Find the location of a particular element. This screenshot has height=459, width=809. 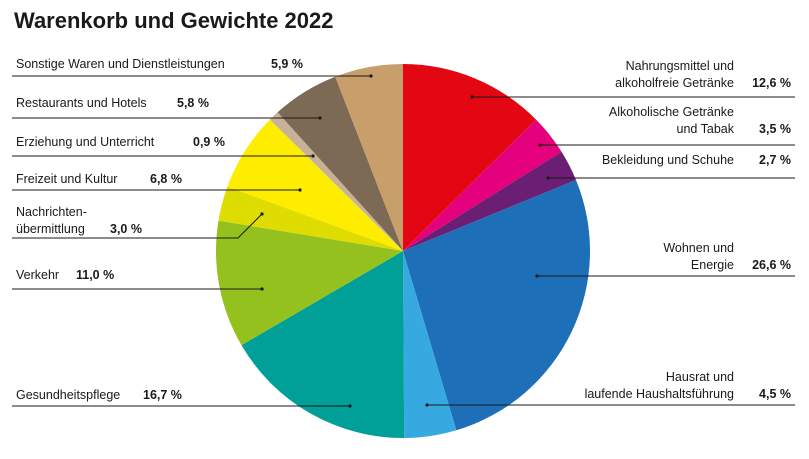

slice-label-bekleidung-und-schuhe: Bekleidung und Schuhe is located at coordinates (668, 160).